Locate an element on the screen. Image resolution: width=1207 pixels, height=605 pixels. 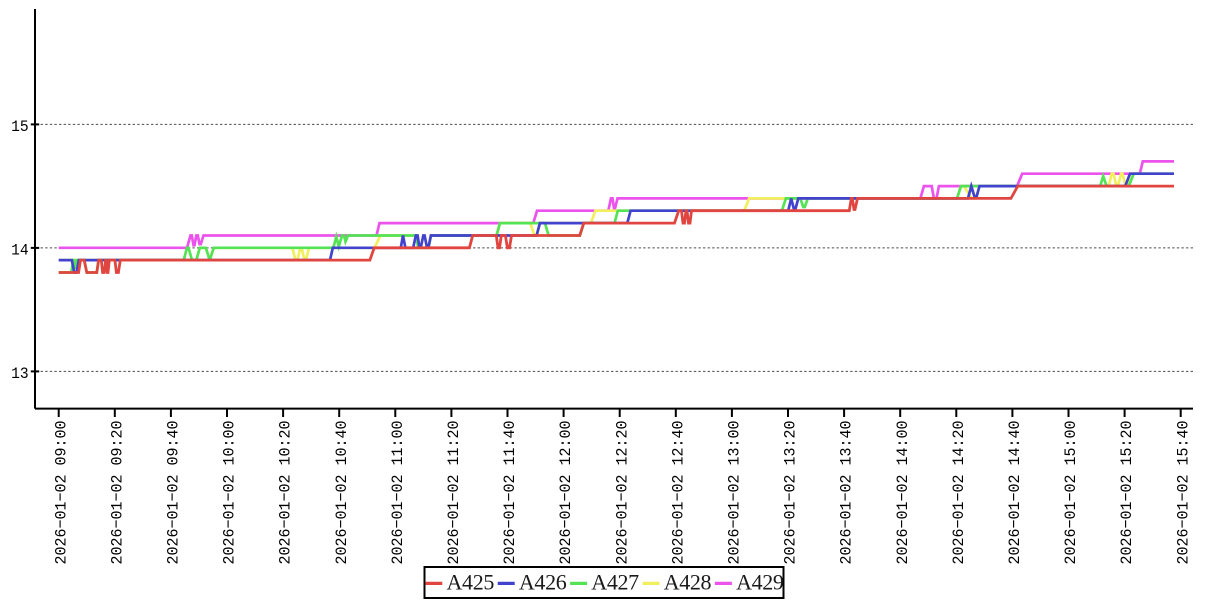
svg-text: 2026−01−02 15:40 is located at coordinates (1183, 493).